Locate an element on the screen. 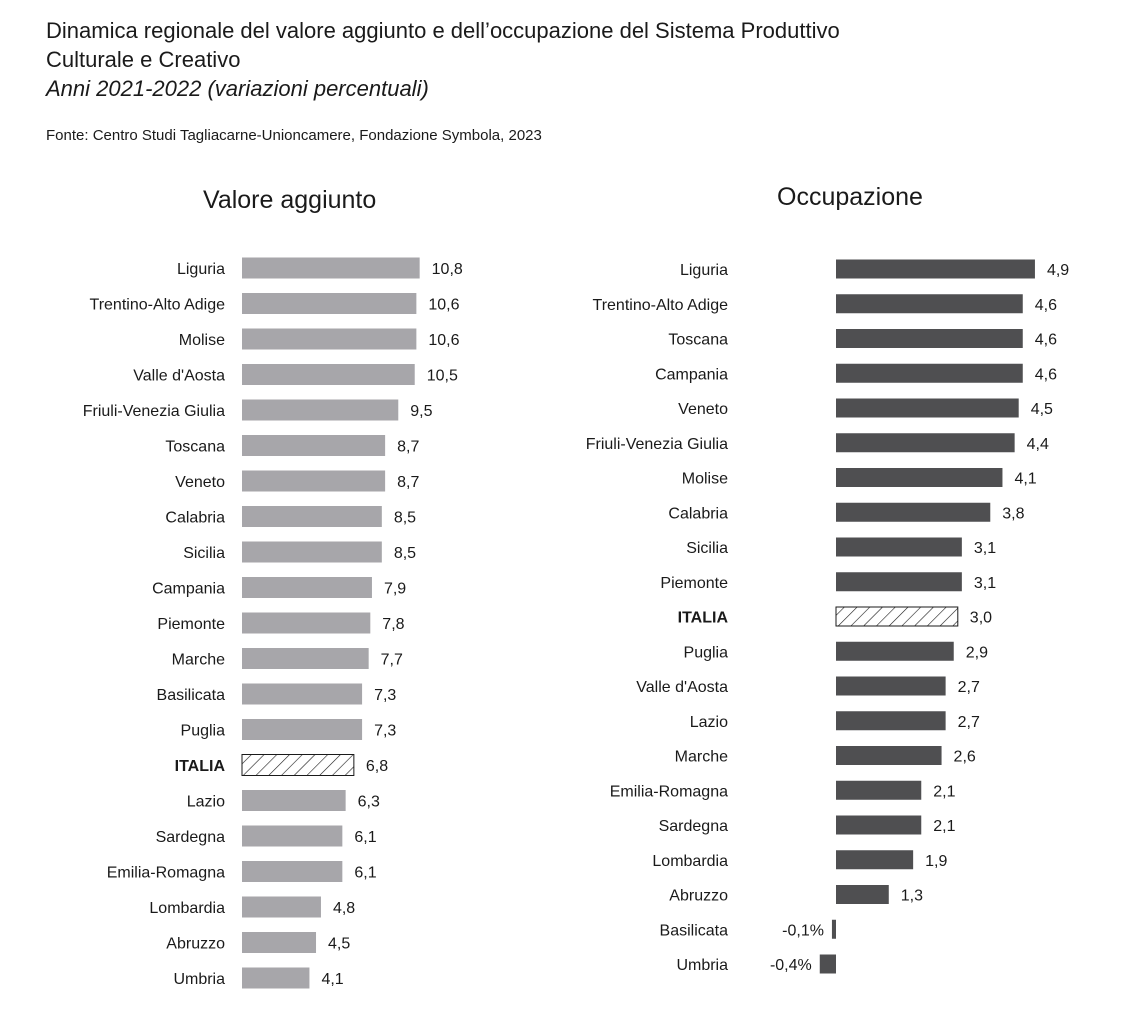 The height and width of the screenshot is (1019, 1121). occupazione-bar-calabria is located at coordinates (913, 512).